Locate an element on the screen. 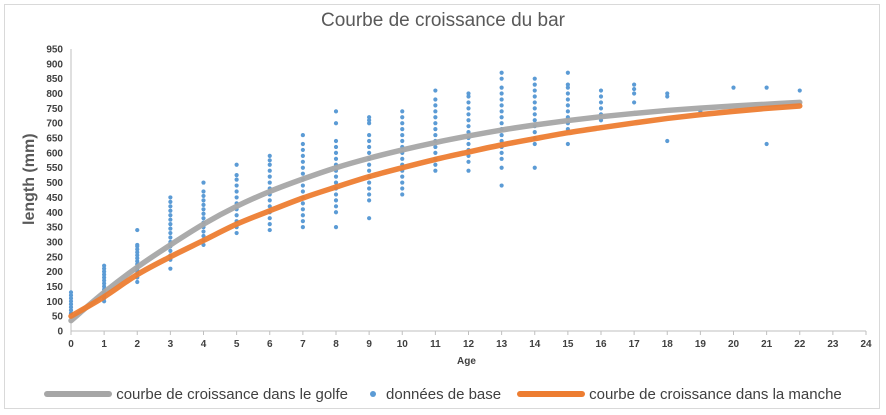  y-tick-label: 50 is located at coordinates (58, 317).